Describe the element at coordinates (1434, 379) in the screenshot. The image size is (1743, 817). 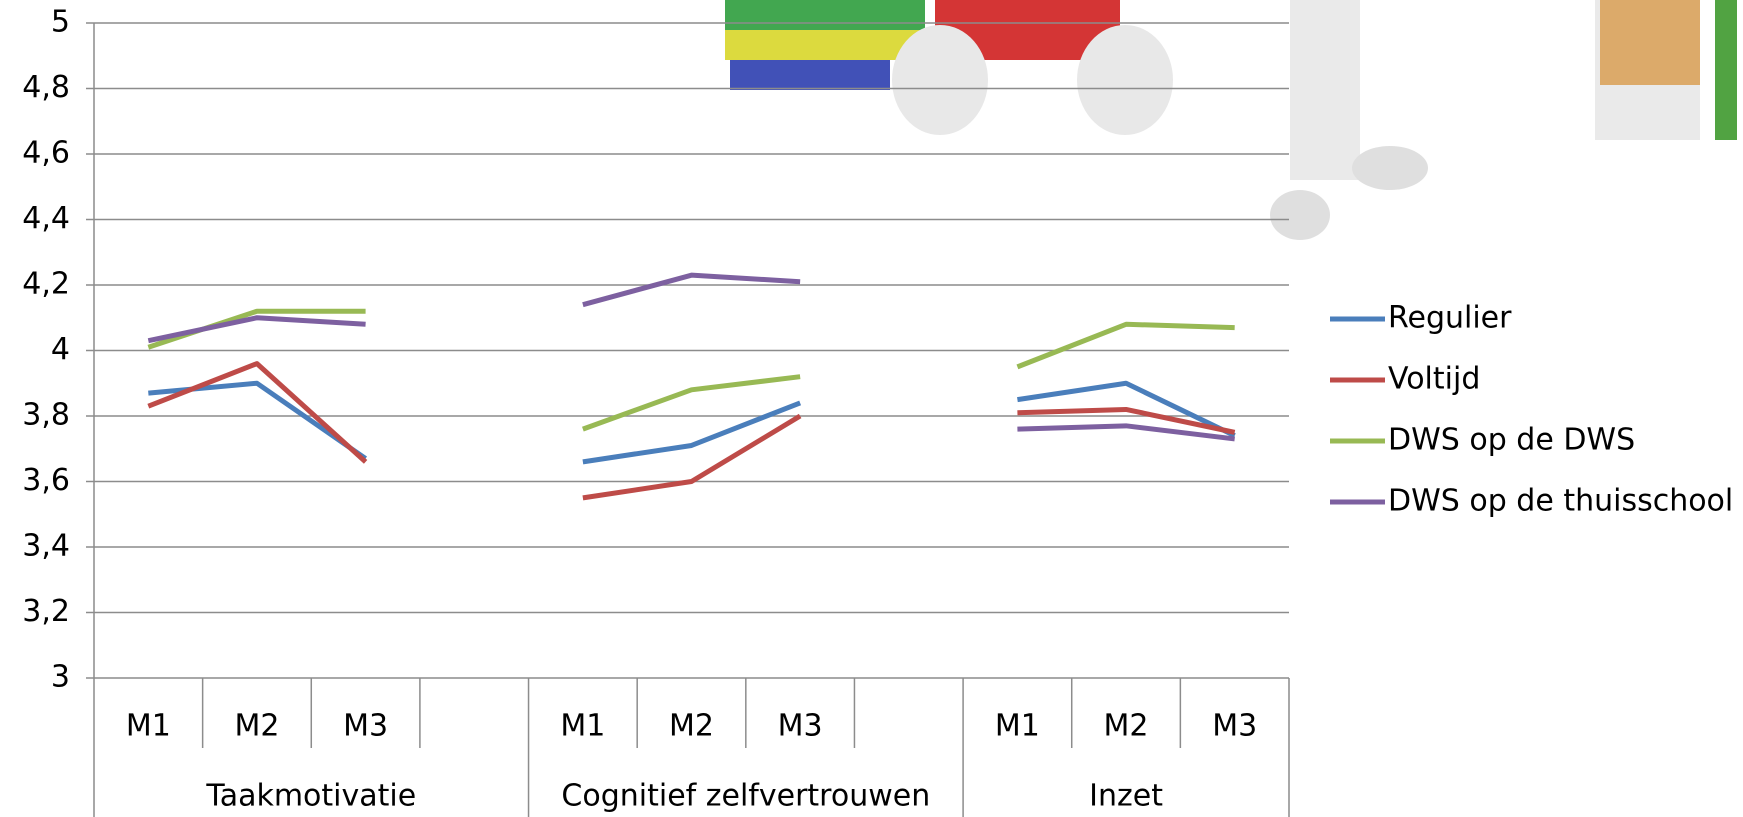
I see `legend-label: Voltijd` at that location.